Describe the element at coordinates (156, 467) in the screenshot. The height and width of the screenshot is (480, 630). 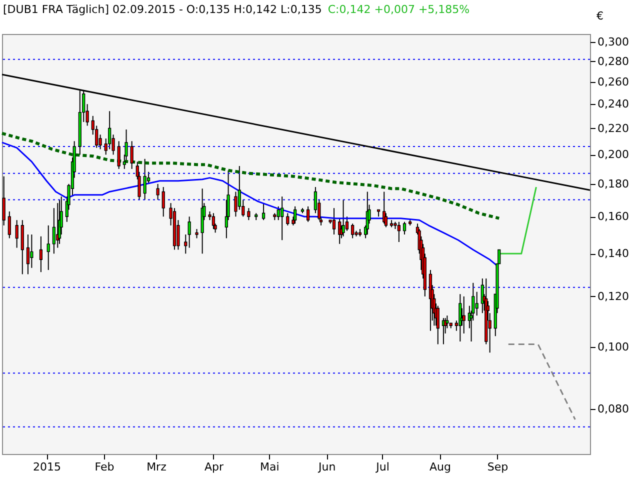
I see `x-tick-label: Mrz` at that location.